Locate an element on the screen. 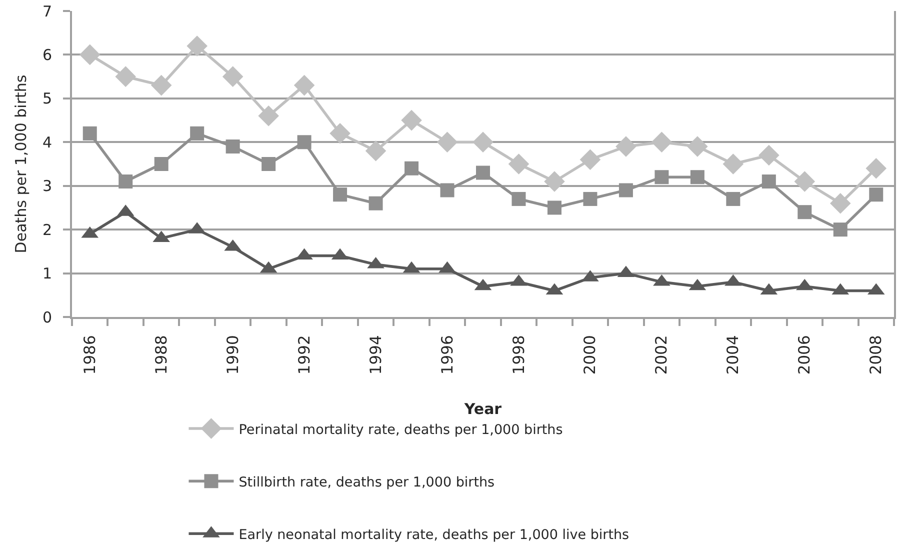  x-tick-label: 2008 is located at coordinates (876, 355).